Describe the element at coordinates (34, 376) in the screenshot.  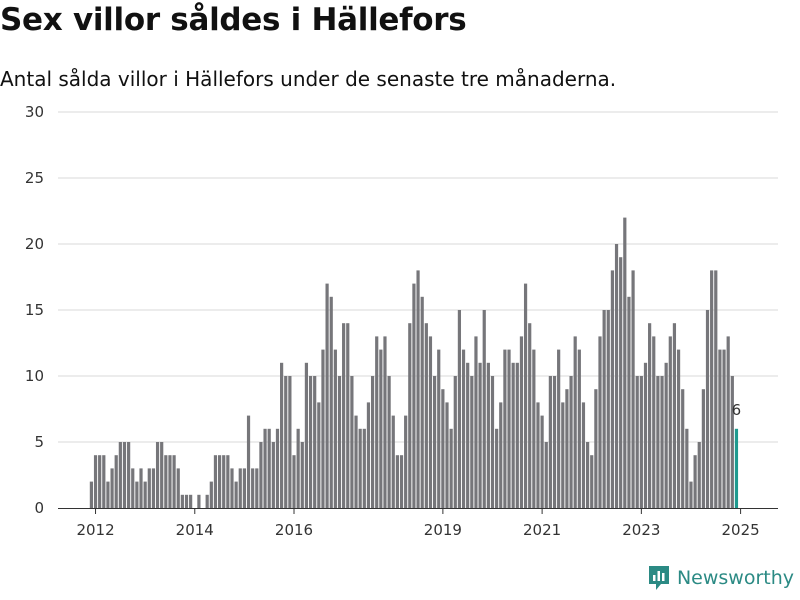
I see `y-tick-label: 10` at that location.